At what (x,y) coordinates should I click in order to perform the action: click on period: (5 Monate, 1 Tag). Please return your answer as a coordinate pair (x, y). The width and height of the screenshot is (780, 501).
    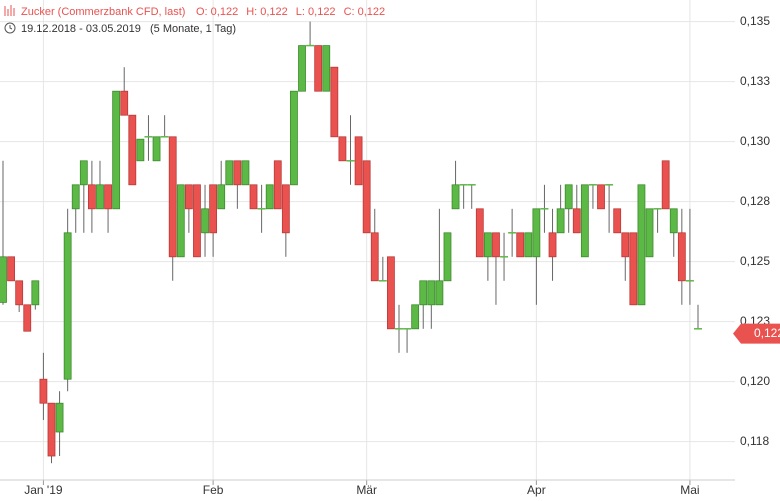
    Looking at the image, I should click on (193, 29).